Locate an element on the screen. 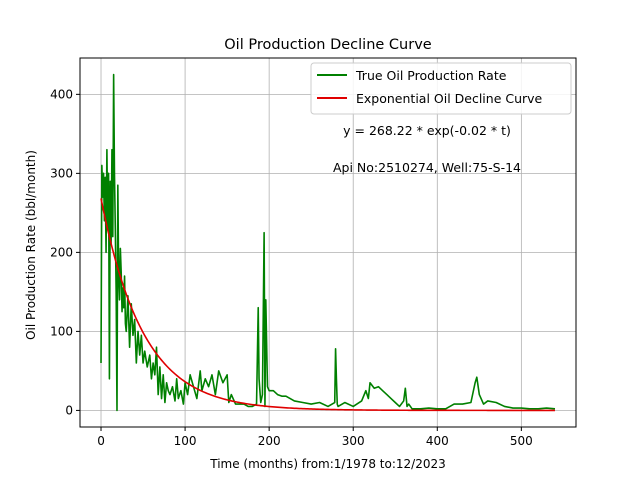  legend-label-exponential-decline: Exponential Oil Decline Curve is located at coordinates (449, 98).